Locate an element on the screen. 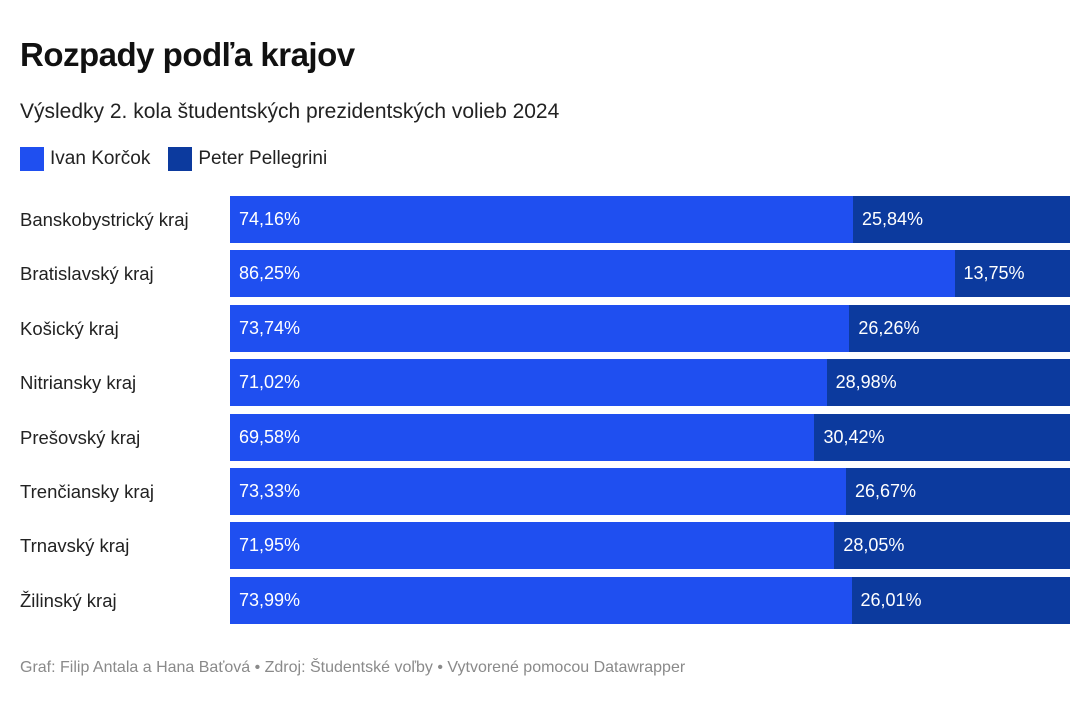 The width and height of the screenshot is (1080, 720). bar-row: Bratislavský kraj 86,25% 13,75% is located at coordinates (540, 274).